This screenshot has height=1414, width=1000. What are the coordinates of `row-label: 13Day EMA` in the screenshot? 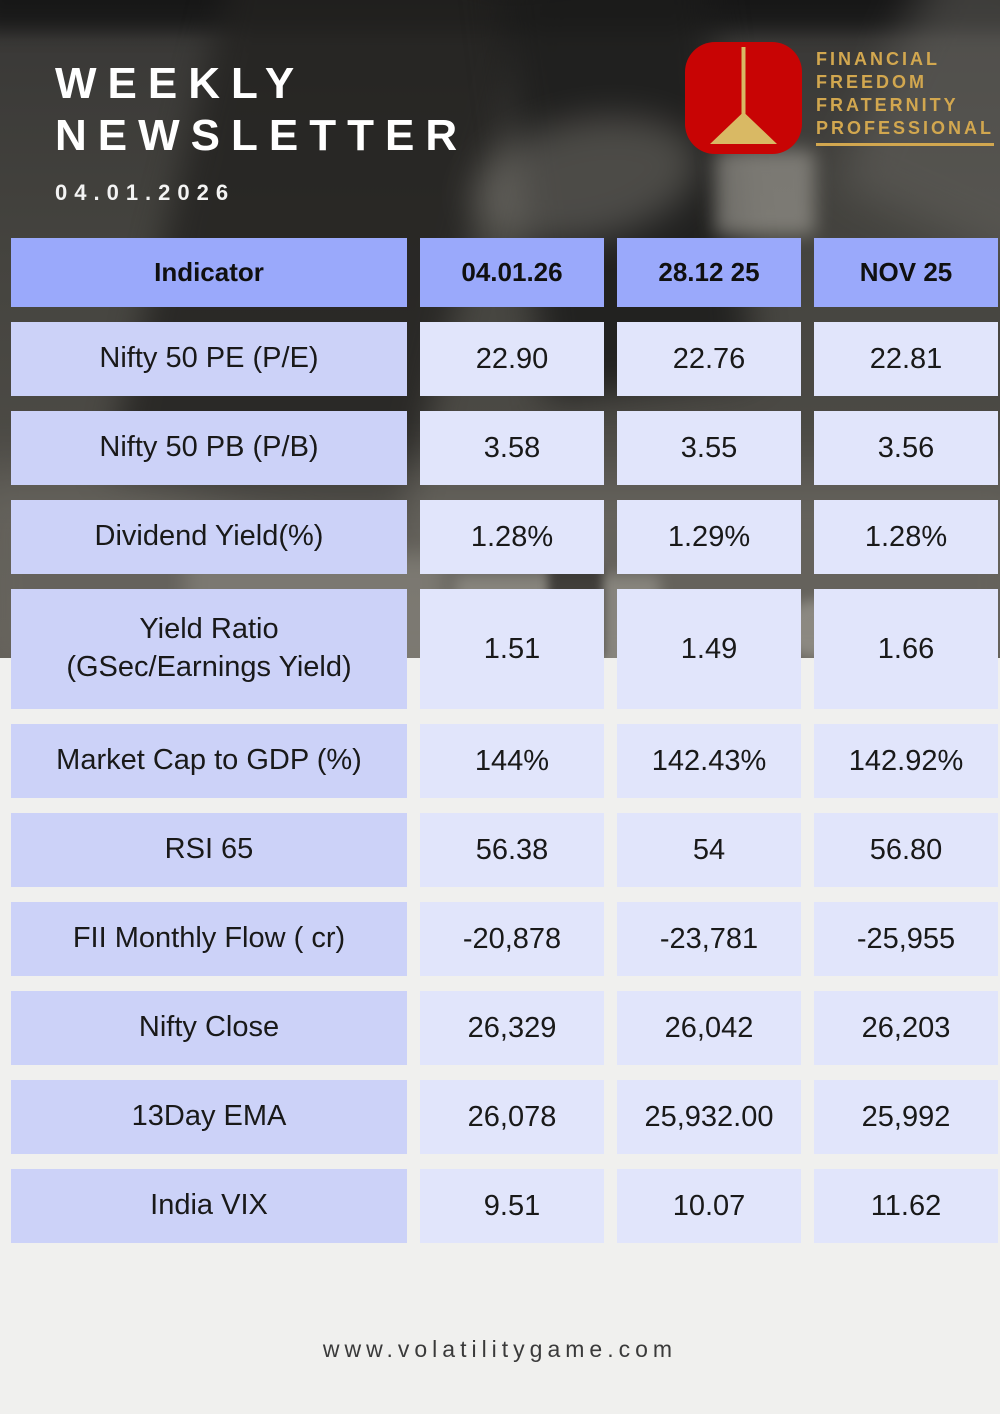 It's located at (209, 1117).